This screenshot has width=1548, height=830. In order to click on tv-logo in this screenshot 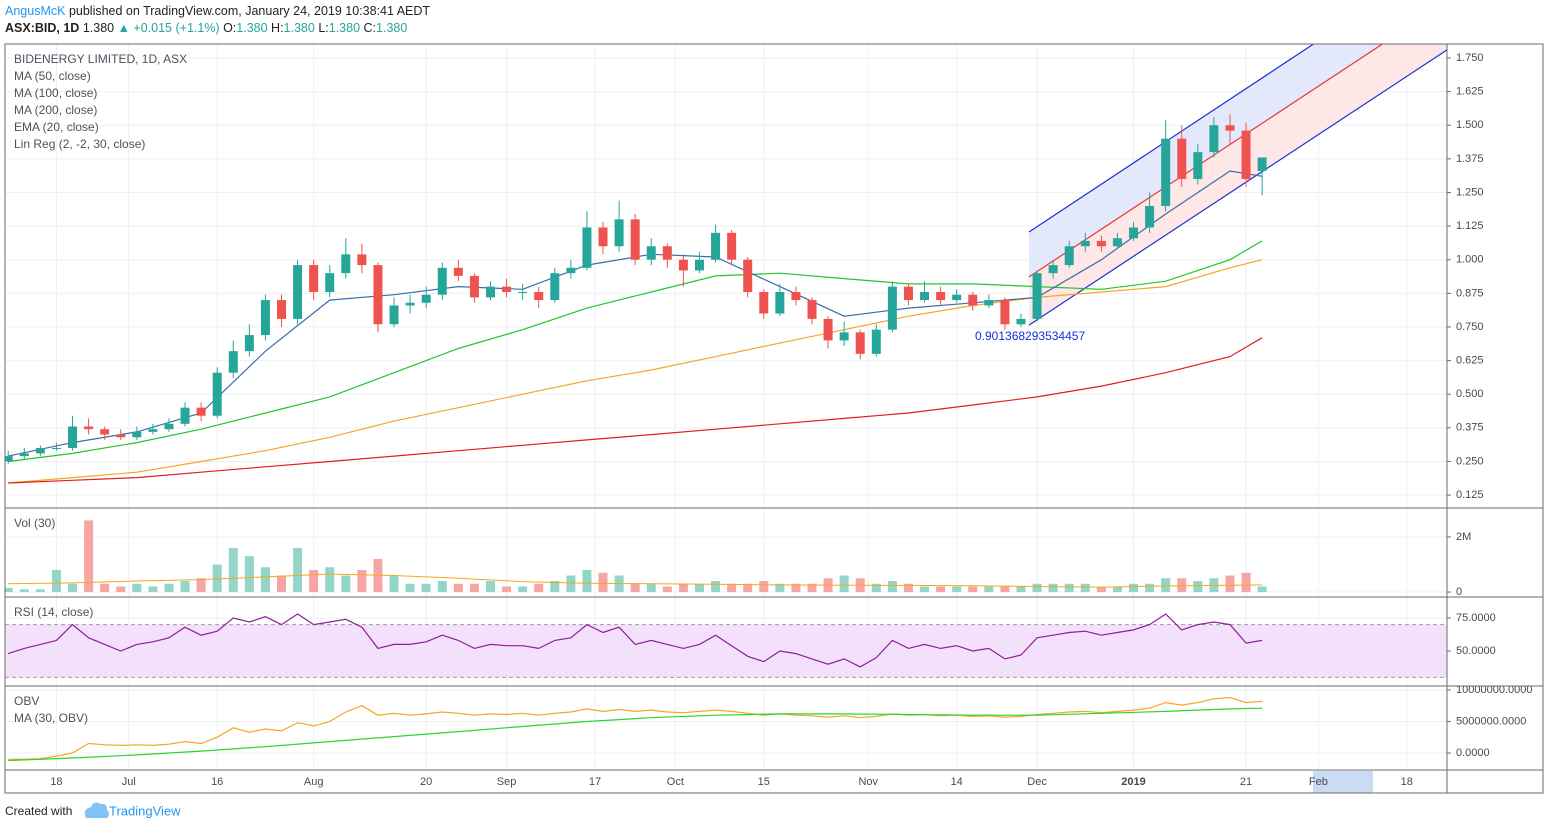, I will do `click(96, 810)`.